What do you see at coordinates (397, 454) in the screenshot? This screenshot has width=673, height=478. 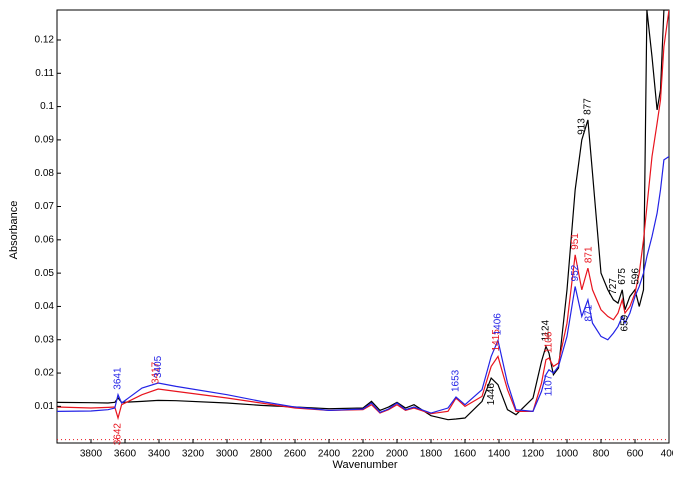 I see `x-tick-label: 2000` at bounding box center [397, 454].